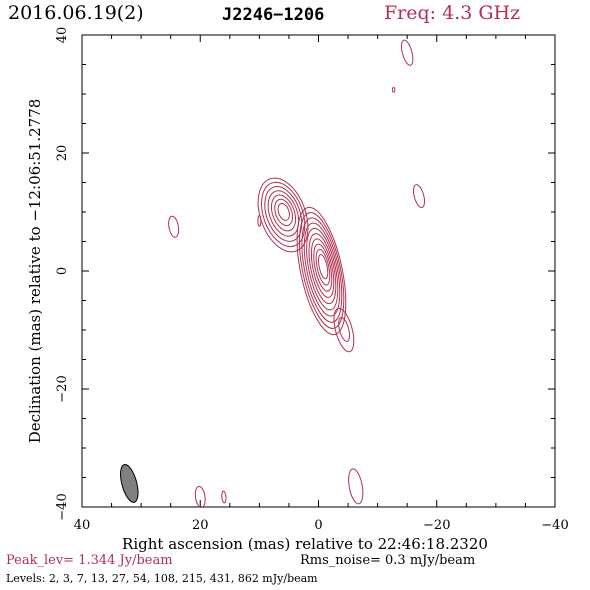 Image resolution: width=590 pixels, height=590 pixels. What do you see at coordinates (62, 388) in the screenshot?
I see `y-tick-label: −20` at bounding box center [62, 388].